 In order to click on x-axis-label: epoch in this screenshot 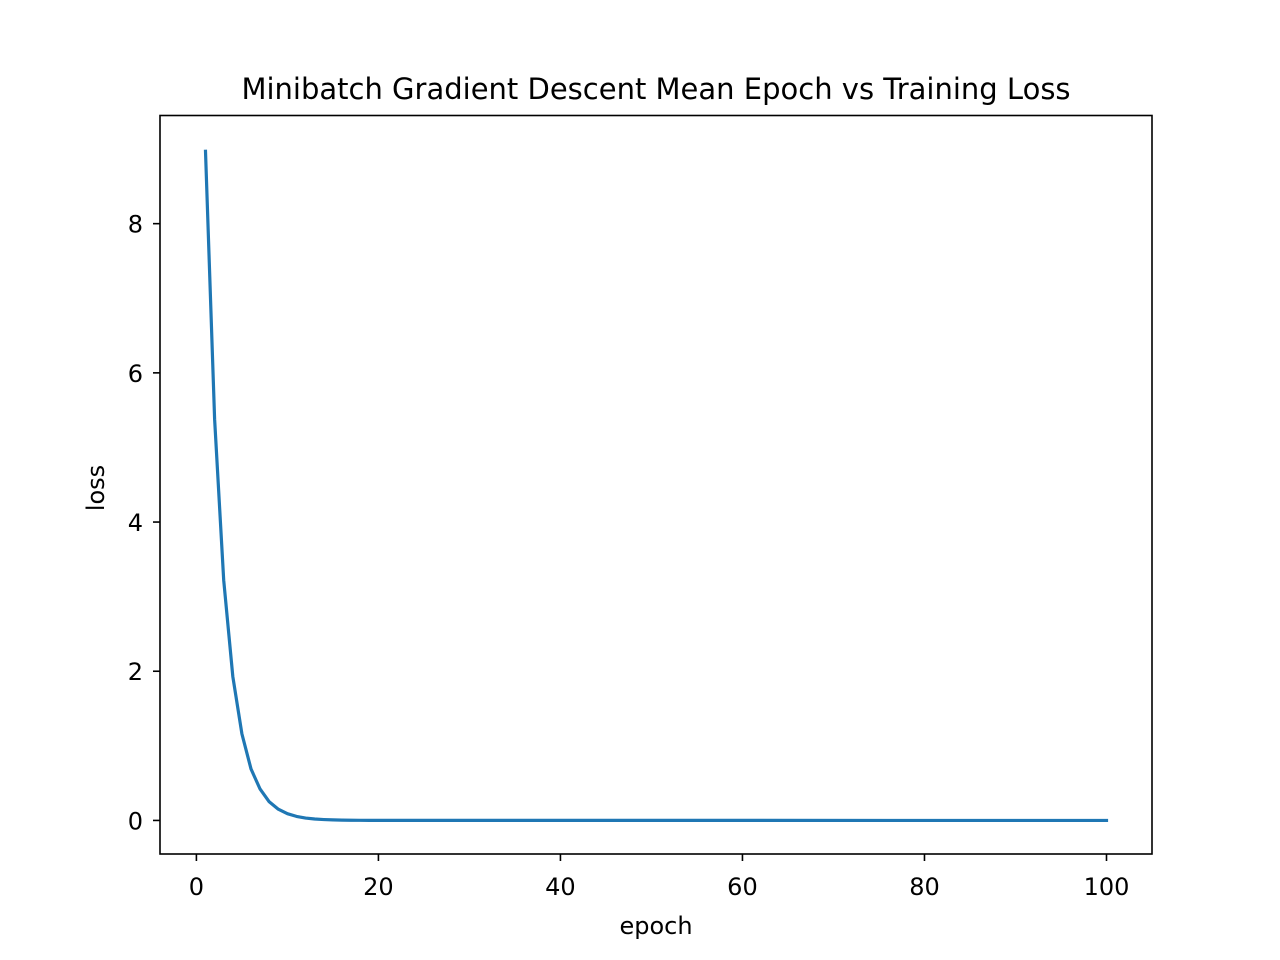, I will do `click(655, 926)`.